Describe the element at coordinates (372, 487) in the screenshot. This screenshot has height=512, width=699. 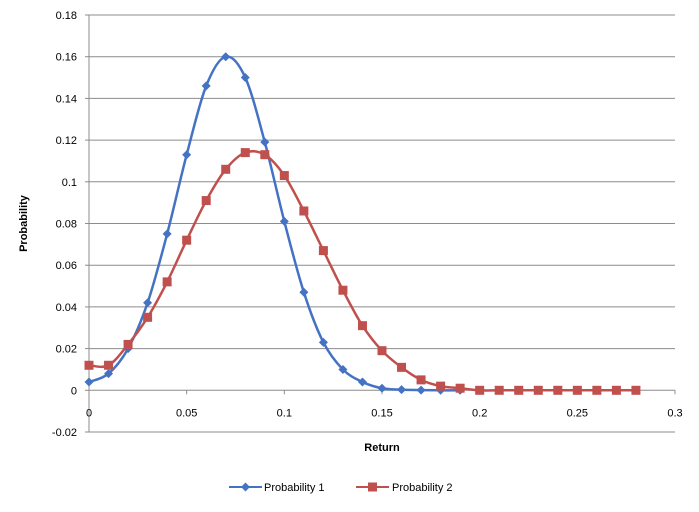
I see `legend-marker-square` at that location.